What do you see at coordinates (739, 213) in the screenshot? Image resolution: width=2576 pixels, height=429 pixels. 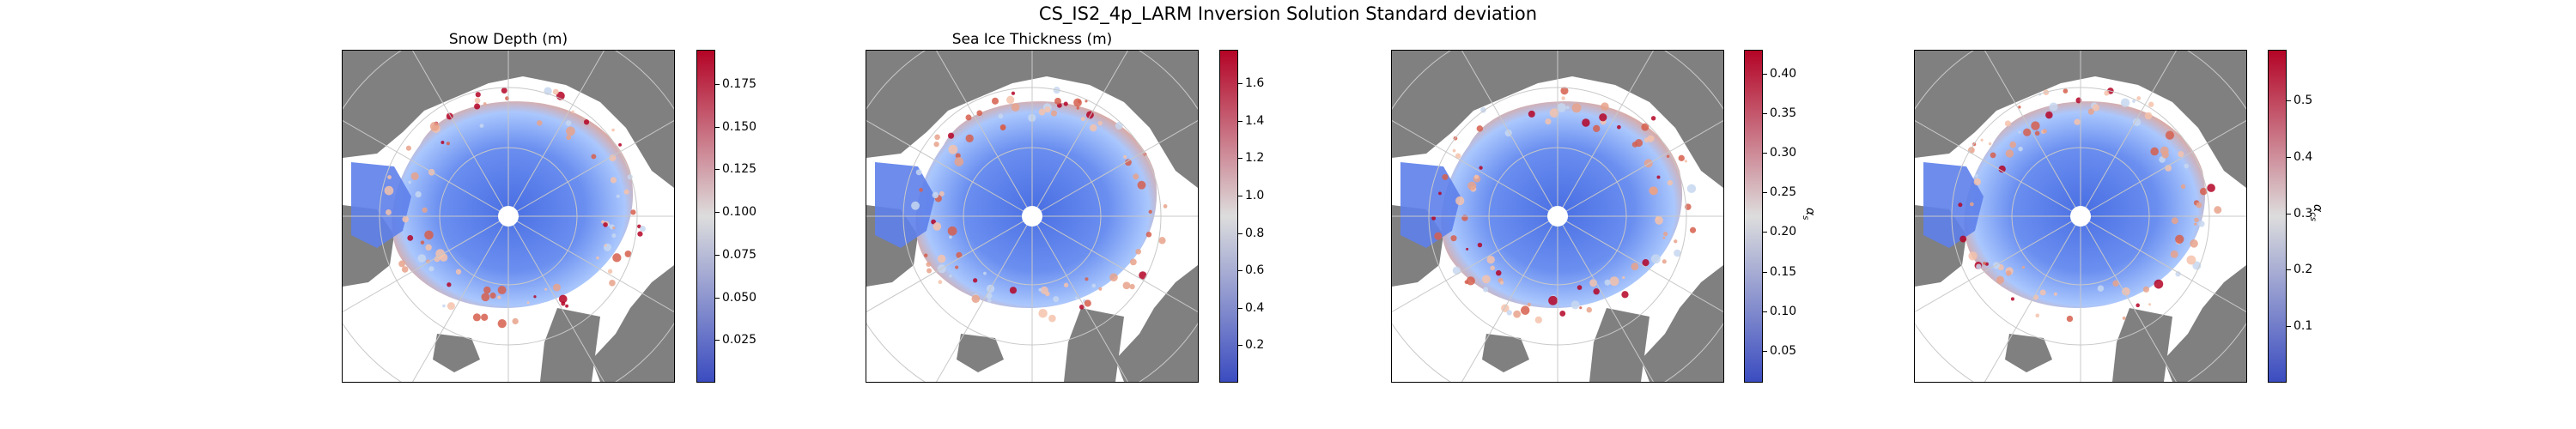 I see `colorbar-tick-label: 0.100` at bounding box center [739, 213].